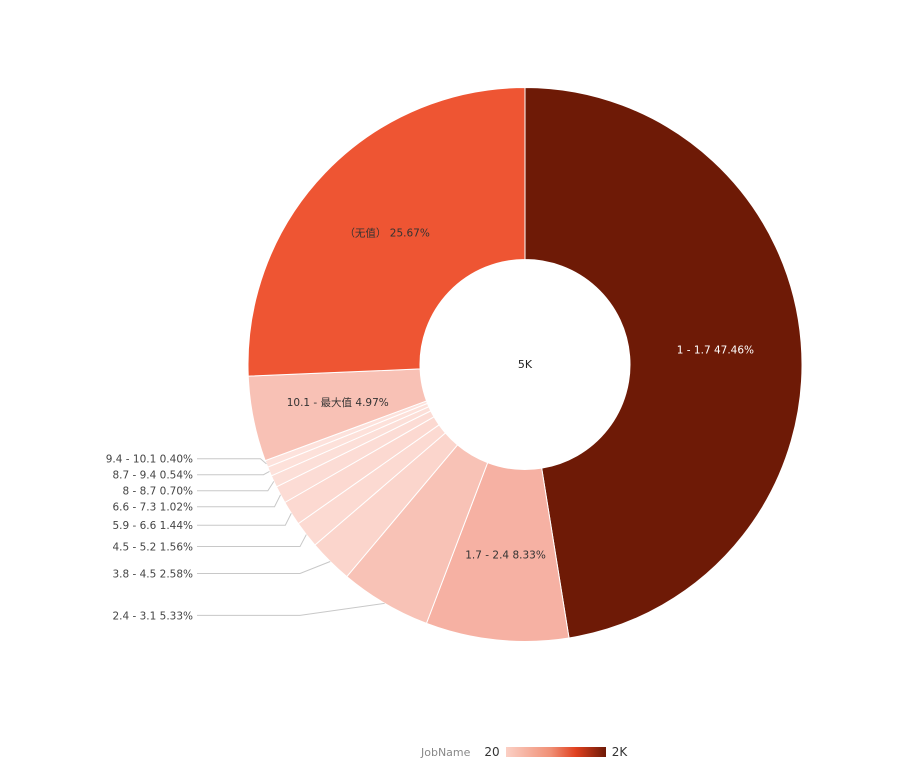 The image size is (921, 768). Describe the element at coordinates (157, 492) in the screenshot. I see `slice-label-7: 8 - 8.7 0.70%` at that location.